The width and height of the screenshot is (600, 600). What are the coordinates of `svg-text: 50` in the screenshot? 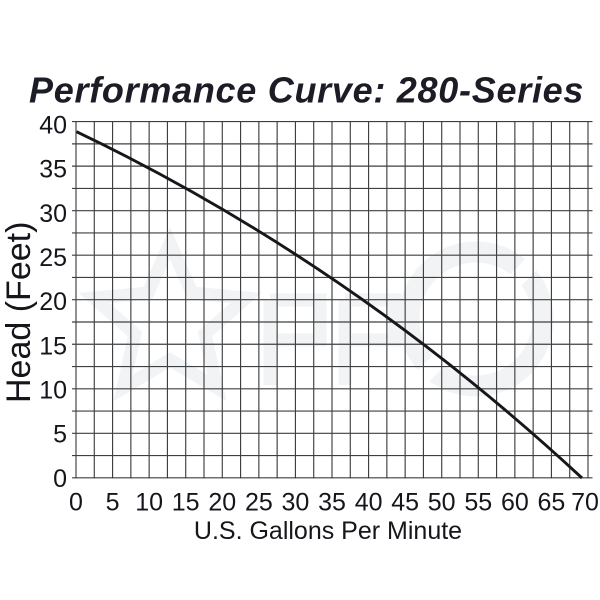 It's located at (442, 503).